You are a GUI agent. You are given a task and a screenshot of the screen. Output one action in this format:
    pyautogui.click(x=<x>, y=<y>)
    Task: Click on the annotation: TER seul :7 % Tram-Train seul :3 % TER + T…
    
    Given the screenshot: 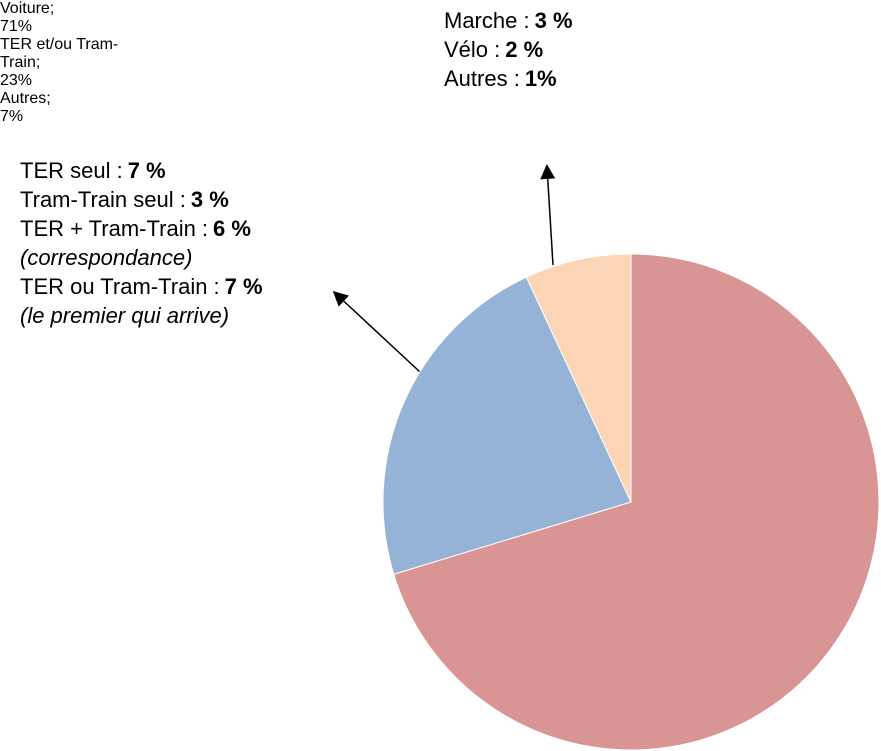 What is the action you would take?
    pyautogui.click(x=141, y=243)
    